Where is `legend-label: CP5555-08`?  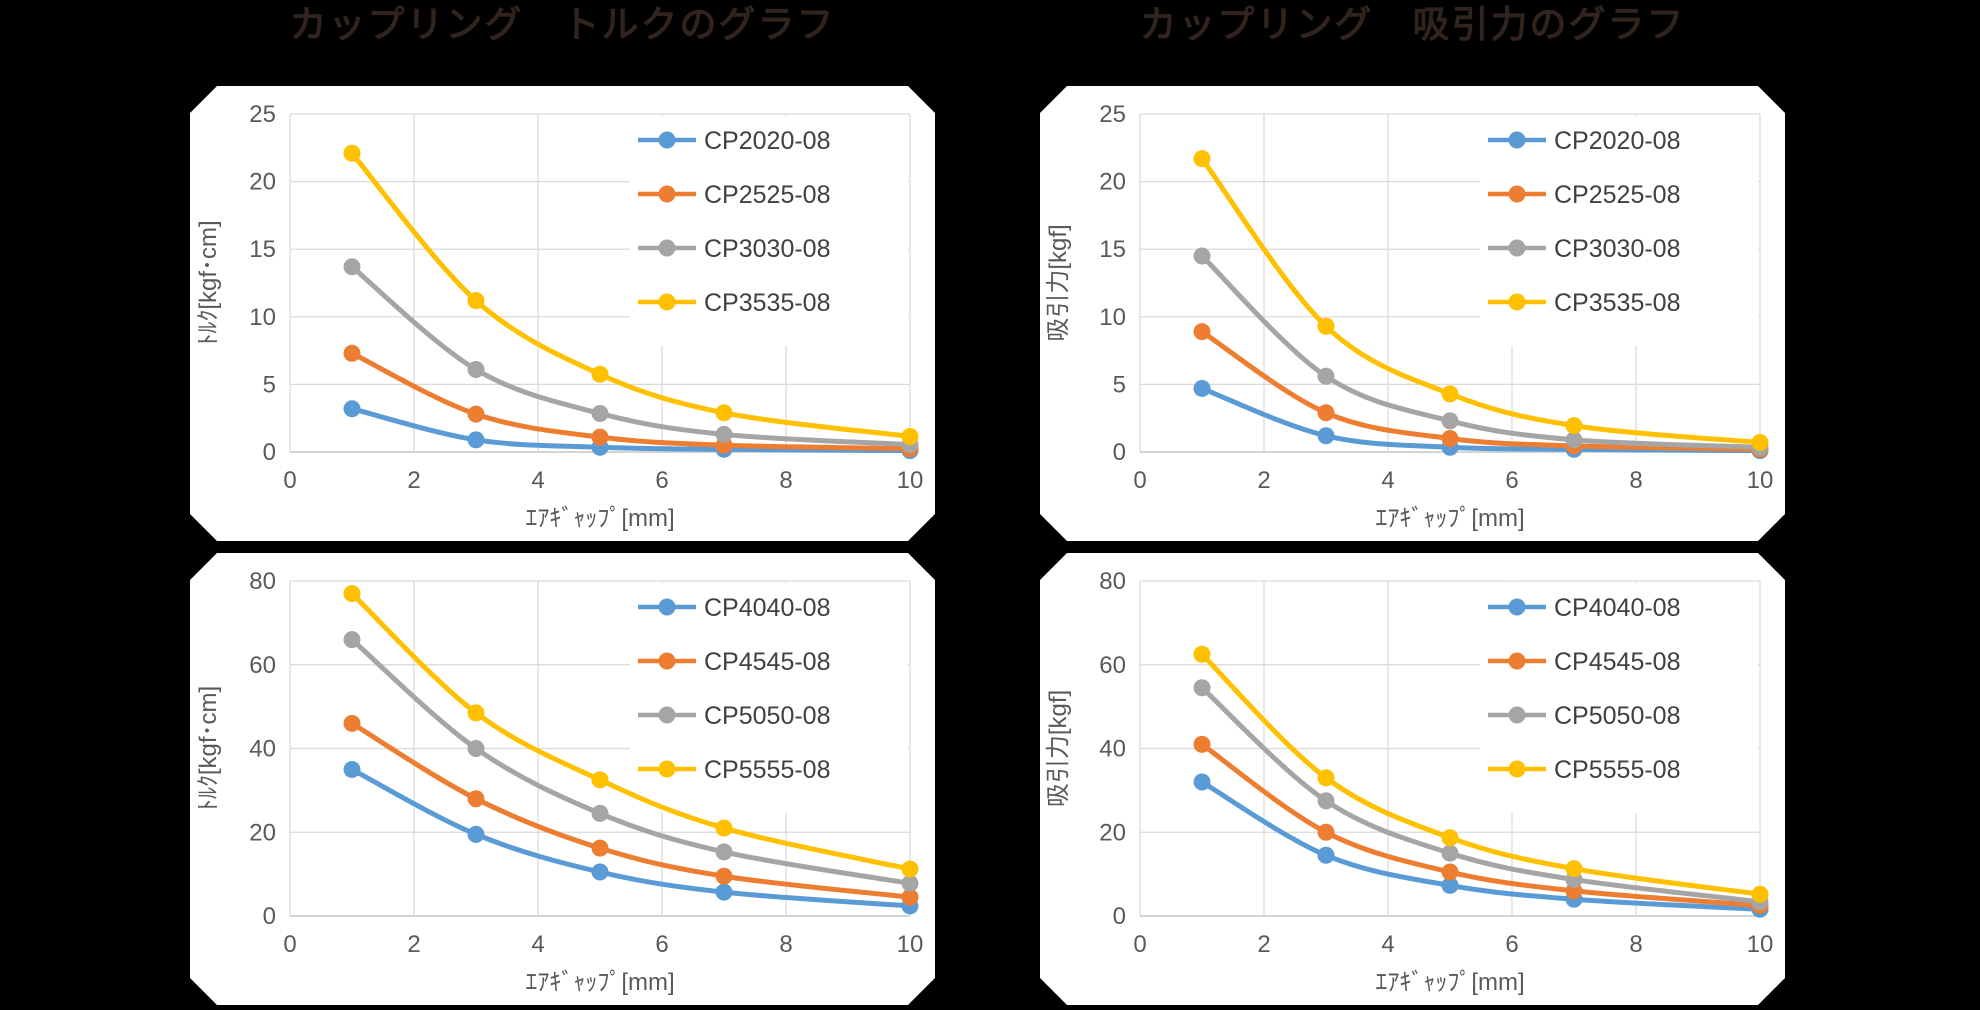
legend-label: CP5555-08 is located at coordinates (1617, 770).